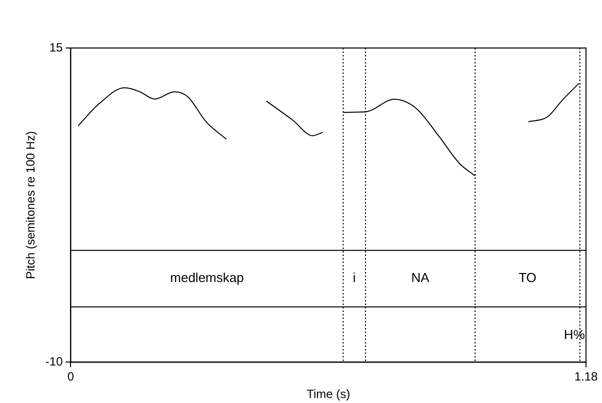 The image size is (602, 403). What do you see at coordinates (207, 278) in the screenshot?
I see `annotation: medlemskap` at bounding box center [207, 278].